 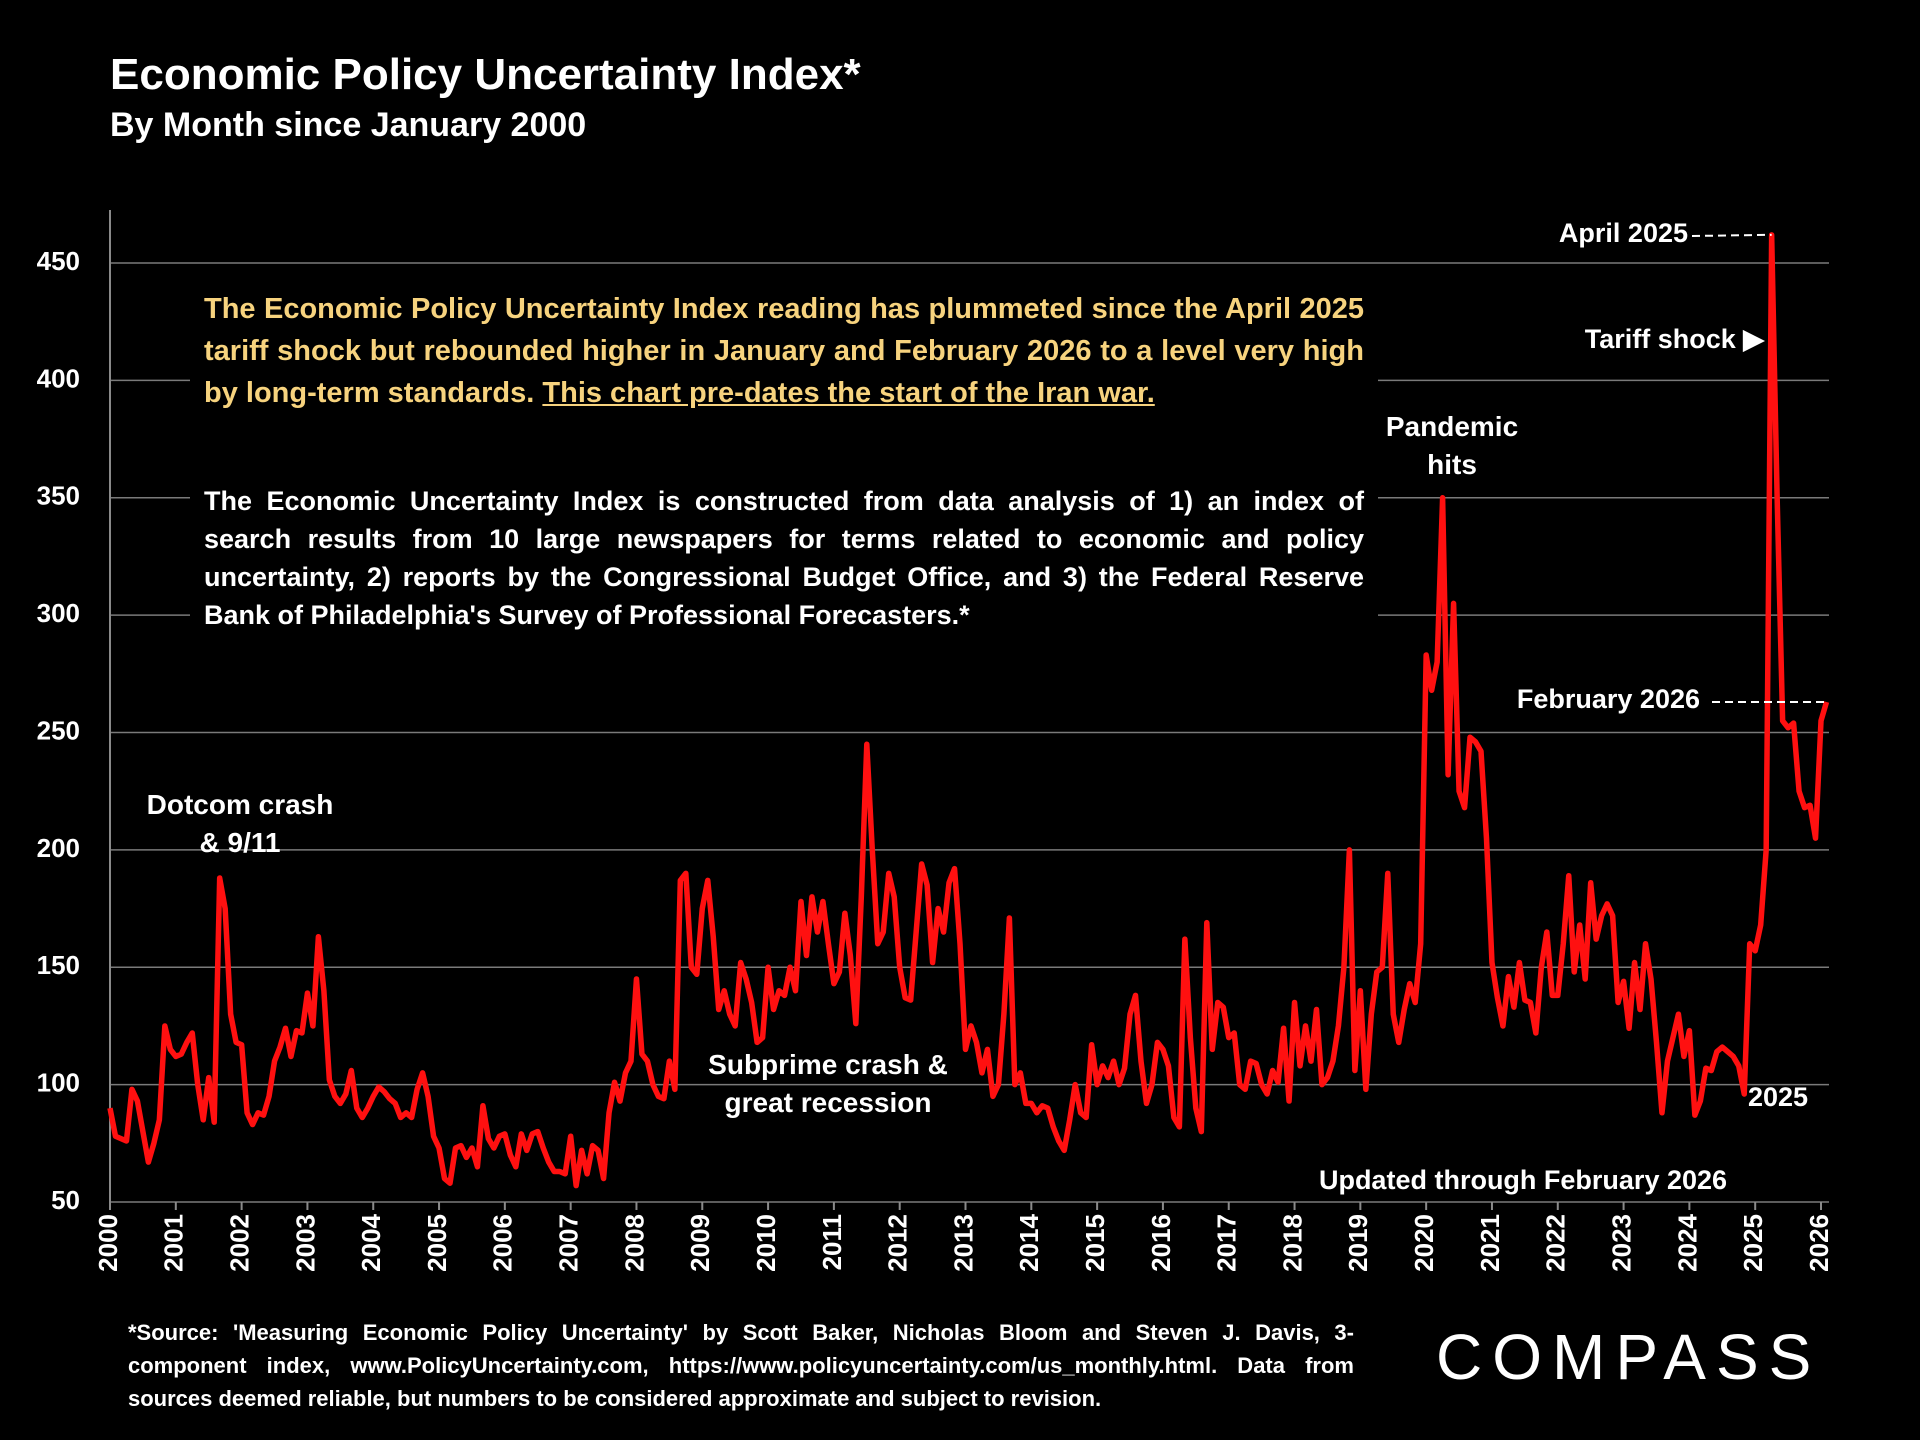 What do you see at coordinates (1424, 1243) in the screenshot?
I see `x-tick-label: 2020` at bounding box center [1424, 1243].